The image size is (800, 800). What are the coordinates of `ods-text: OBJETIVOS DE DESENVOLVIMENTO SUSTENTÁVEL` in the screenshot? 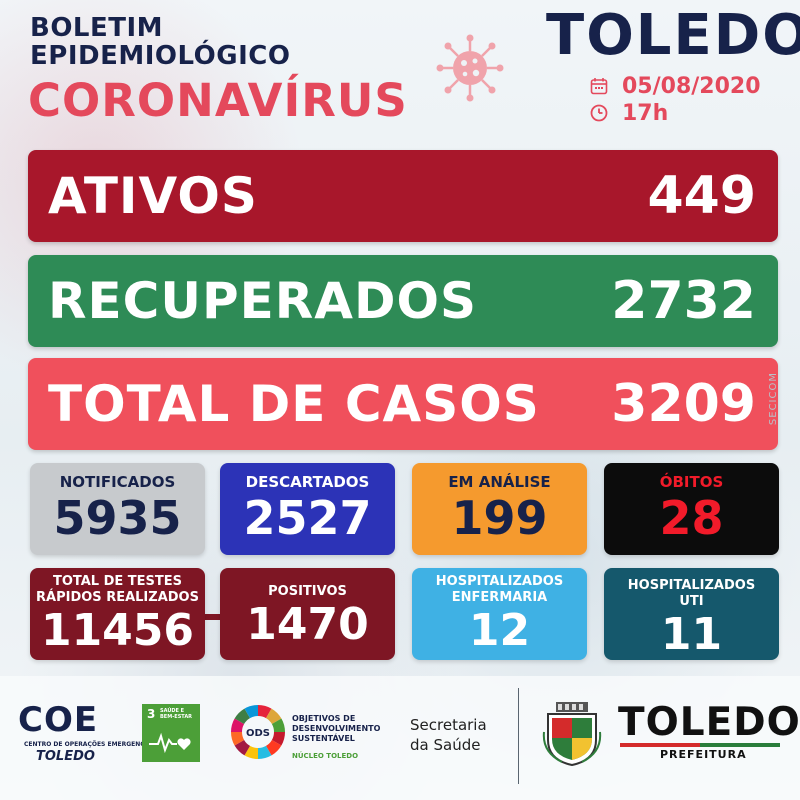 It's located at (336, 729).